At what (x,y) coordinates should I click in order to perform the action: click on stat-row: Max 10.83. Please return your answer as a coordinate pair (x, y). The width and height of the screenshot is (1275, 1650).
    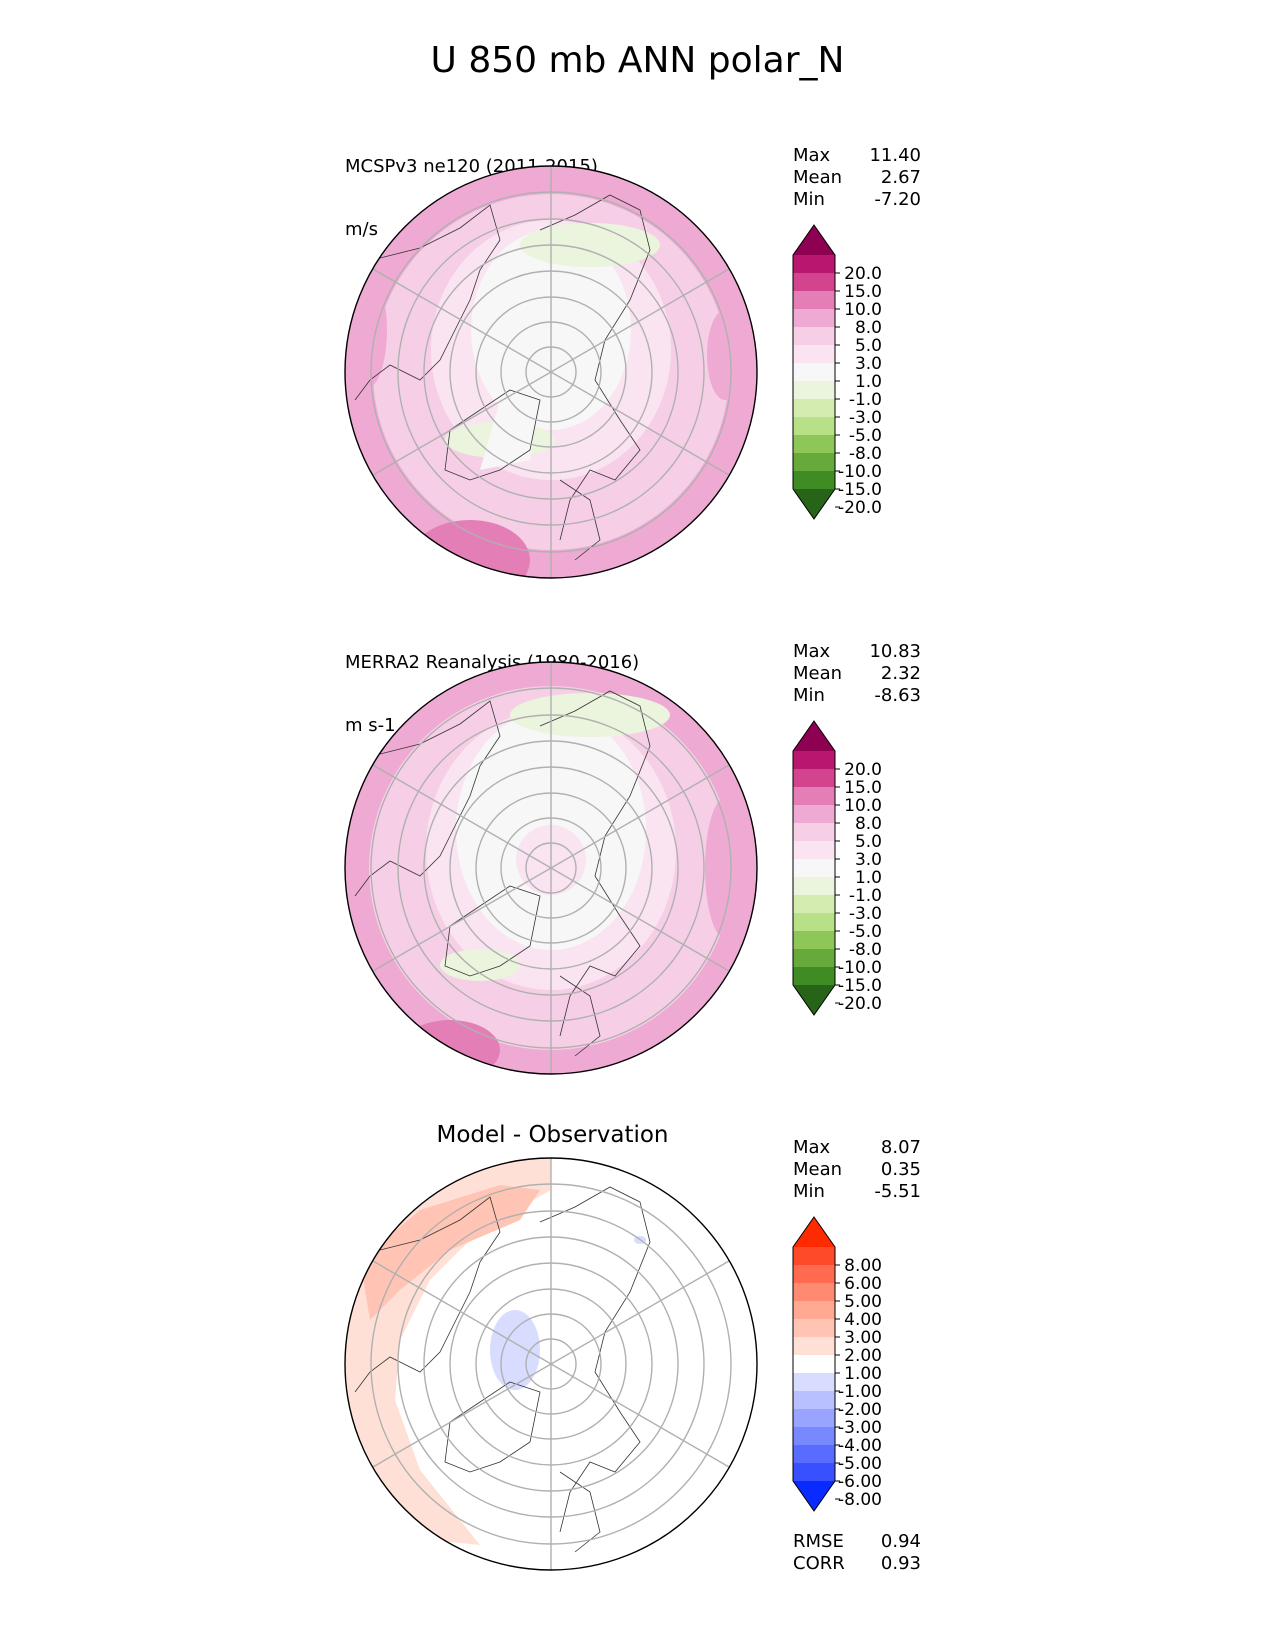
    Looking at the image, I should click on (857, 651).